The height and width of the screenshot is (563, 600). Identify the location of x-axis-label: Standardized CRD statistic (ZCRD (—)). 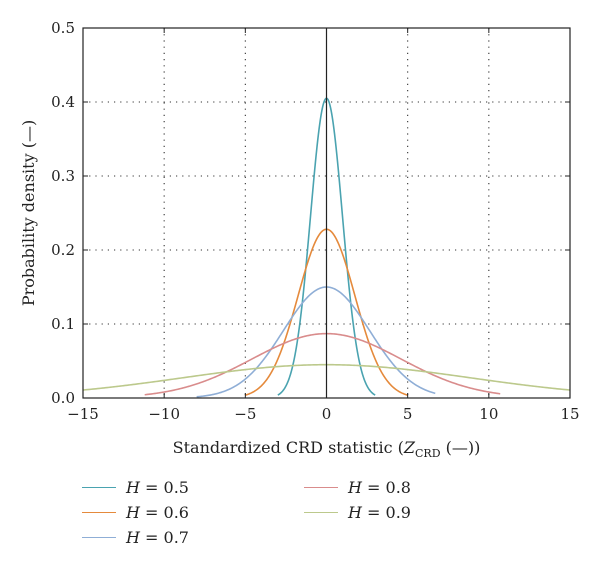
(327, 449).